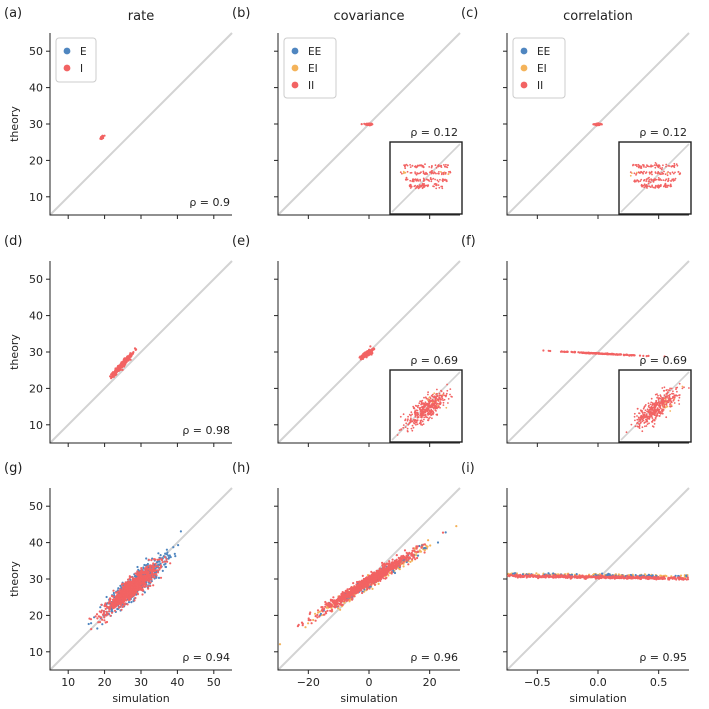 The width and height of the screenshot is (709, 709). Describe the element at coordinates (524, 51) in the screenshot. I see `legend-marker-EE` at that location.